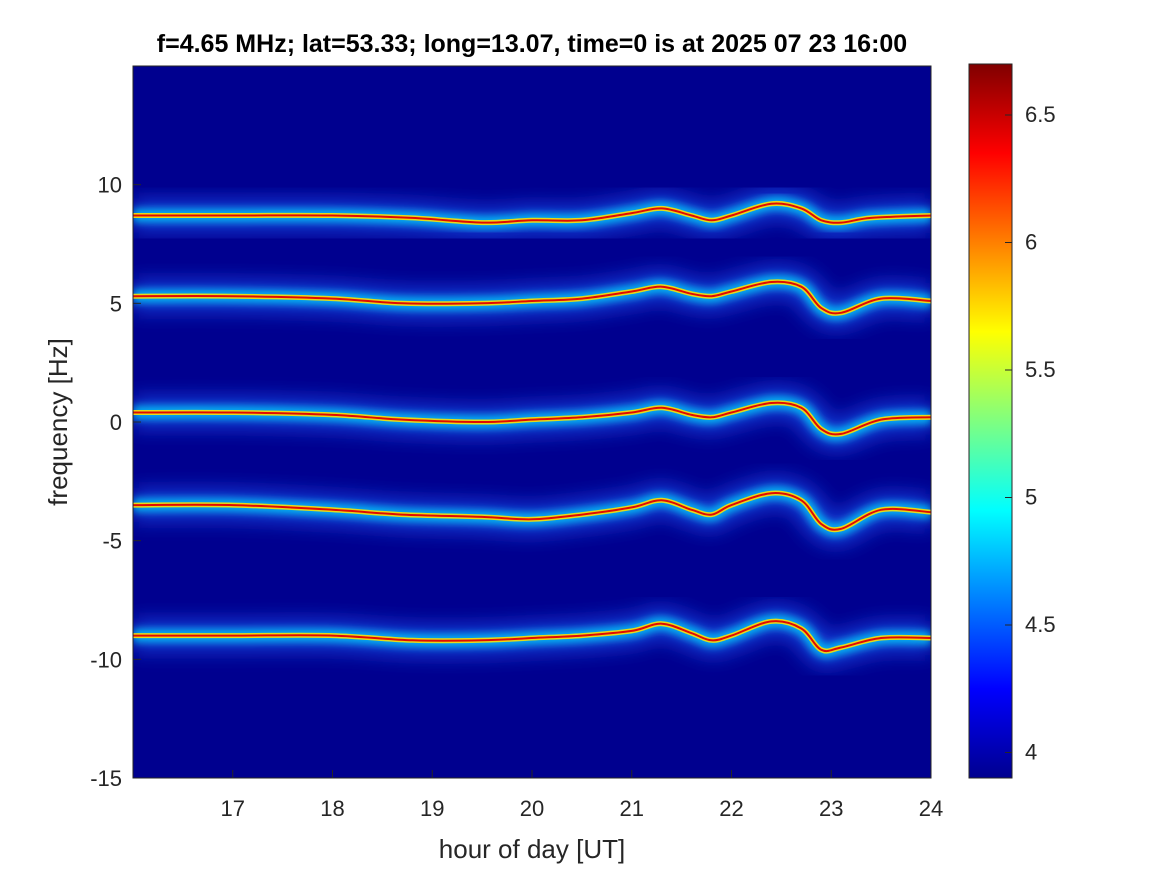 This screenshot has width=1167, height=875. Describe the element at coordinates (115, 482) in the screenshot. I see `y-axis: 10 5 0 -5 -10 -15` at that location.